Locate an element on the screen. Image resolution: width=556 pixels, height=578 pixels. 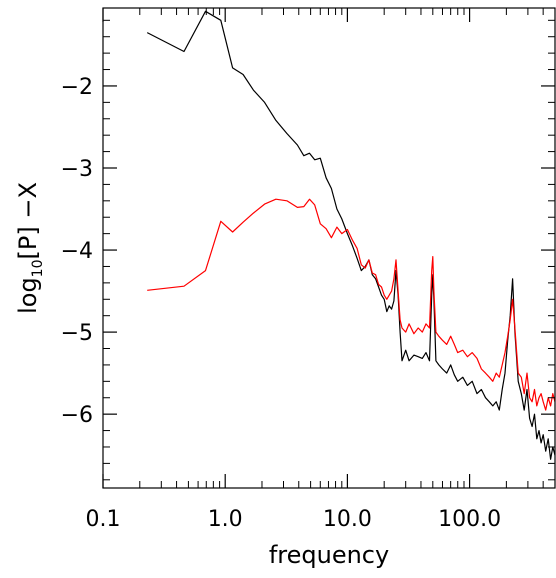
y-axis-title-subscript: 10 is located at coordinates (38, 268).